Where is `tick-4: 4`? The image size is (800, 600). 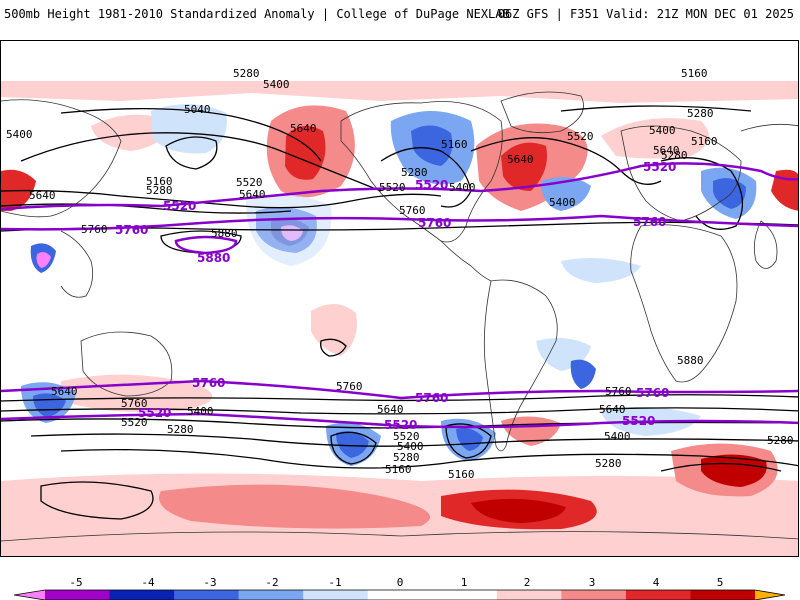
tick-4: 4 is located at coordinates (656, 582).